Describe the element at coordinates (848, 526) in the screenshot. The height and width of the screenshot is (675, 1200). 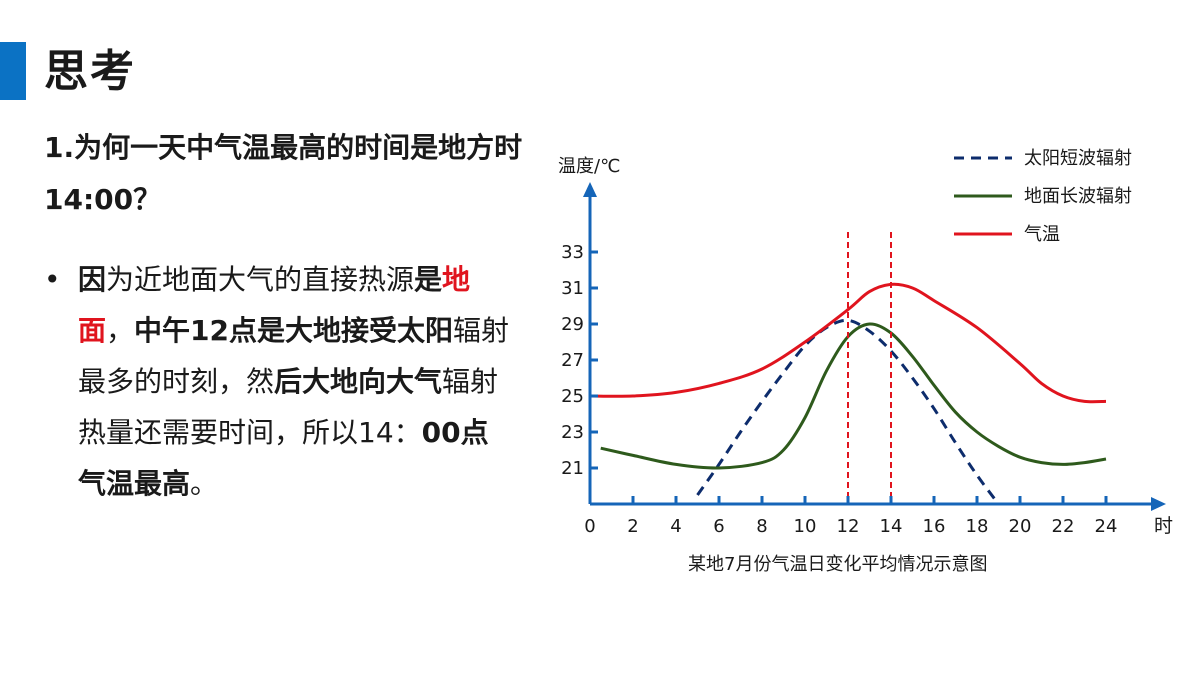
I see `x-tick-label: 12` at that location.